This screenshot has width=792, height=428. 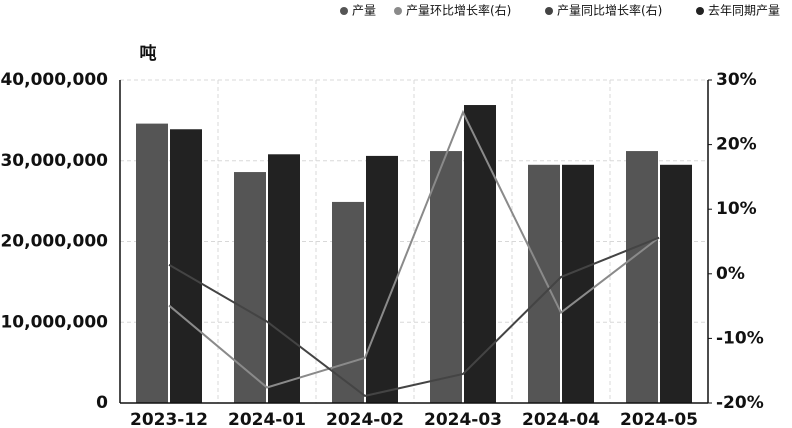 What do you see at coordinates (169, 419) in the screenshot?
I see `x-tick-label: 2023-12` at bounding box center [169, 419].